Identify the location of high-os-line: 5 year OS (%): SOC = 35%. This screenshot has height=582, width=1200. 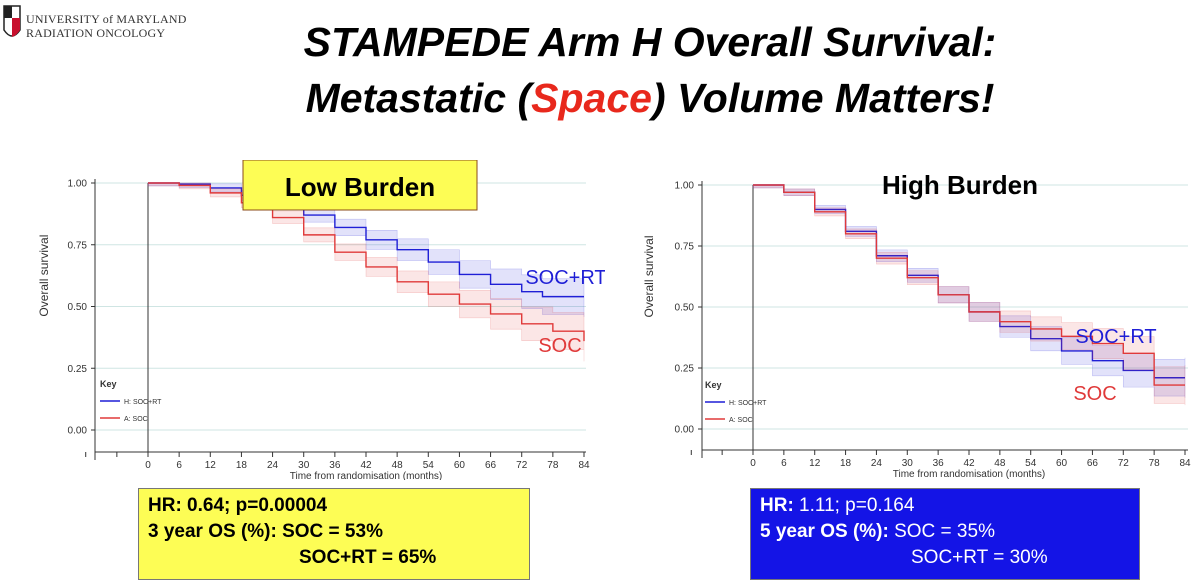
(877, 531).